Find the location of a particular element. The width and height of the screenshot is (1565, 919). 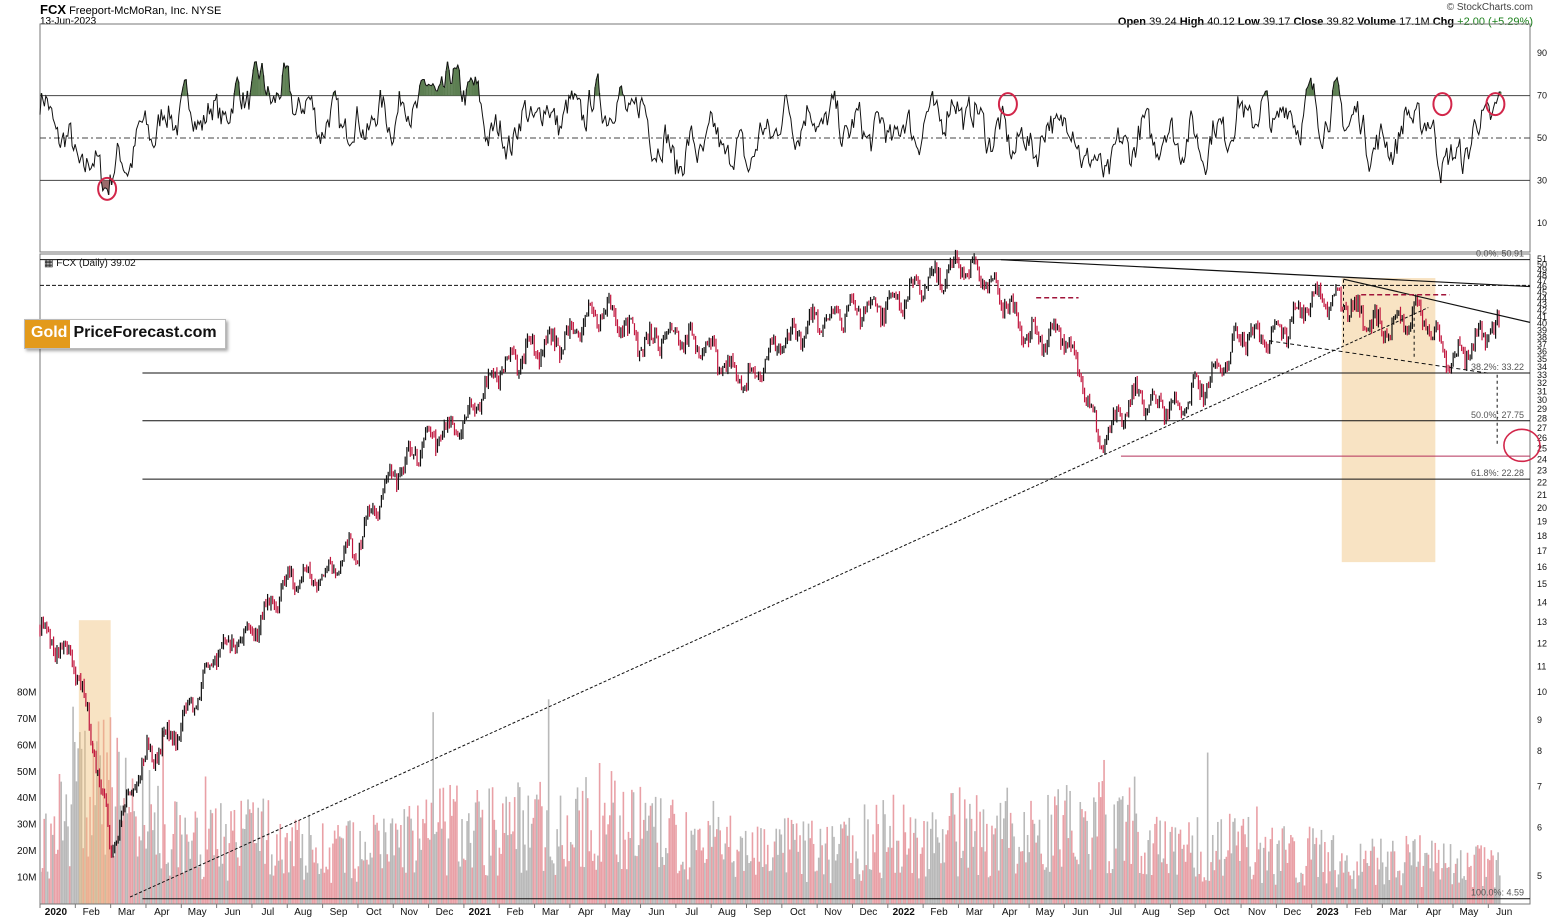

price-tick-label: 47 is located at coordinates (1542, 281).